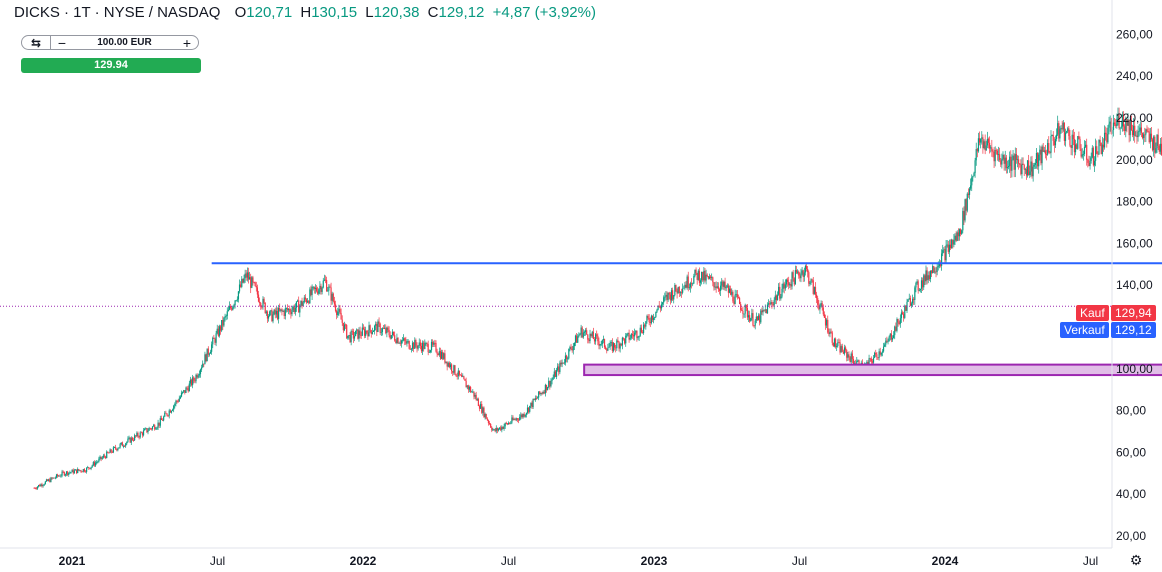 This screenshot has width=1162, height=572. I want to click on settings-gear-icon: ⚙, so click(1136, 560).